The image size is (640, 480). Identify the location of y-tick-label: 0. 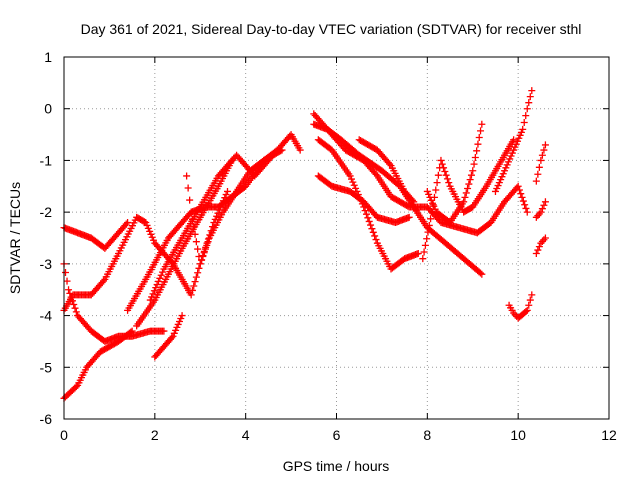
(48, 109).